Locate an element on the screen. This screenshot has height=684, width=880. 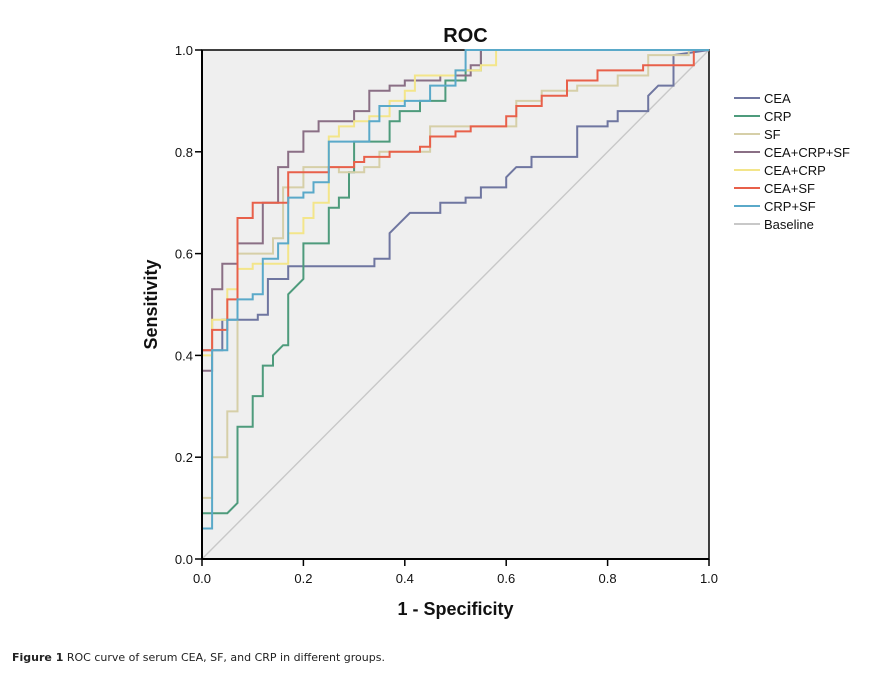
chart-title: ROC is located at coordinates (465, 36).